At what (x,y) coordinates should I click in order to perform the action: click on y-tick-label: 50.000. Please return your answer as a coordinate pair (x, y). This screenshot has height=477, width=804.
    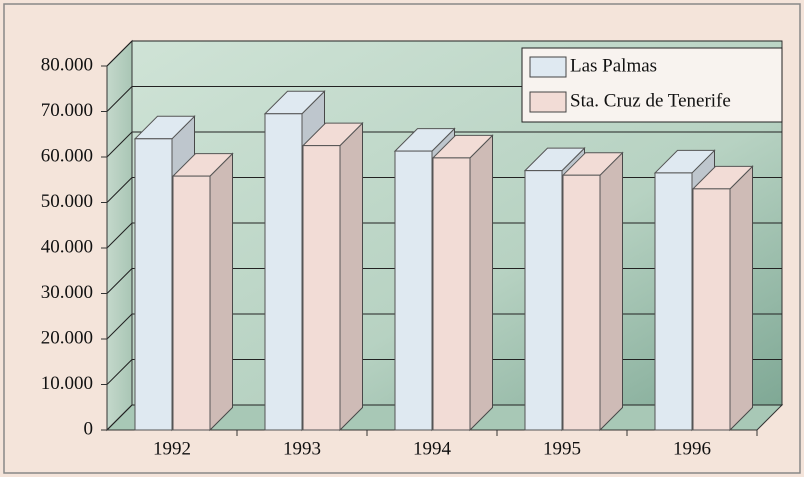
    Looking at the image, I should click on (67, 201).